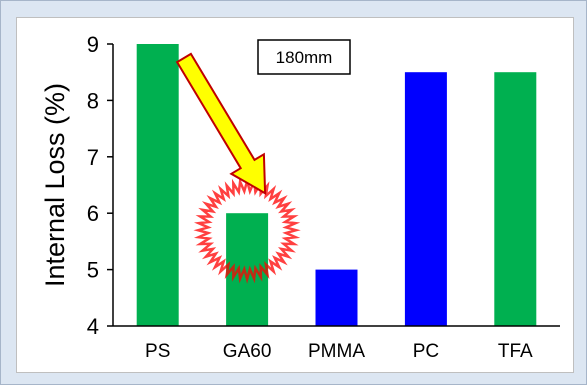 This screenshot has width=587, height=385. Describe the element at coordinates (336, 351) in the screenshot. I see `x-tick-label: PMMA` at that location.